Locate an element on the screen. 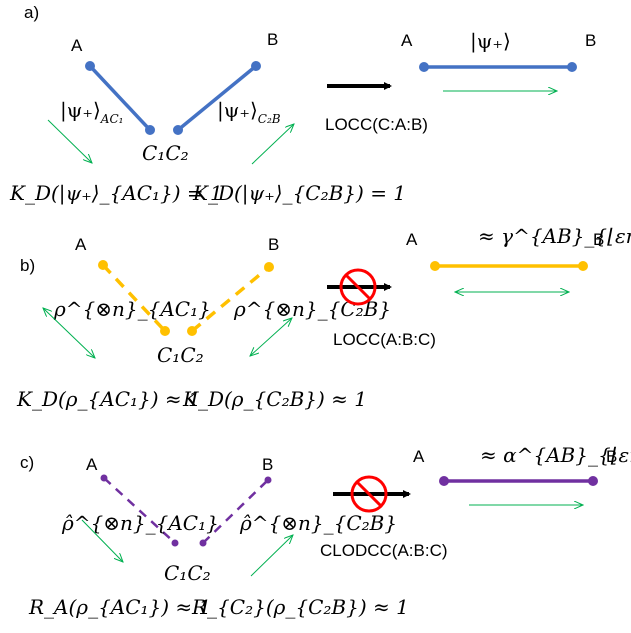  panel-c-label: c) is located at coordinates (27, 462).